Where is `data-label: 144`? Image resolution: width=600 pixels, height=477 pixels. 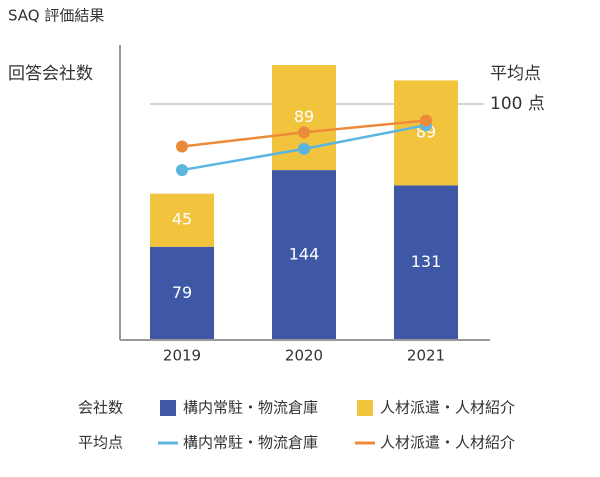
data-label: 144 is located at coordinates (304, 254).